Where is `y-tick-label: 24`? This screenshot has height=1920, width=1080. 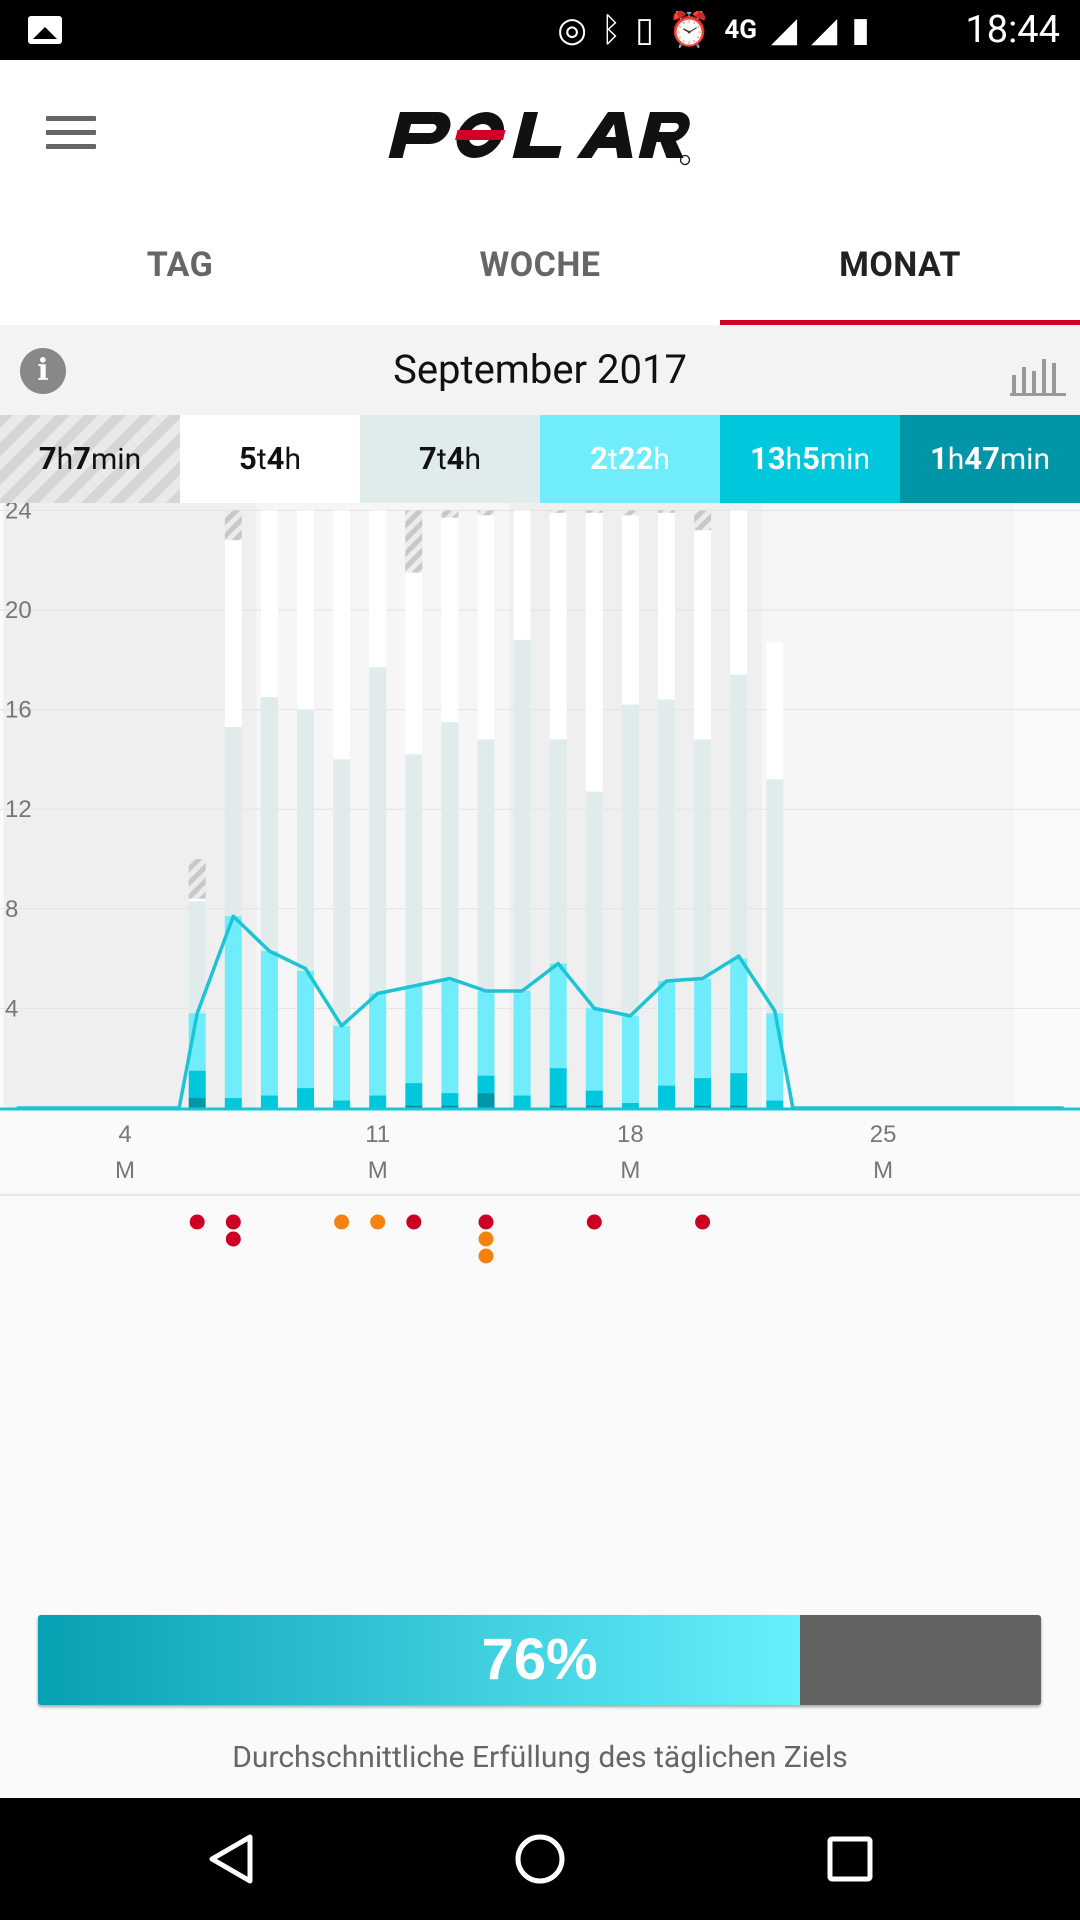 y-tick-label: 24 is located at coordinates (18, 513).